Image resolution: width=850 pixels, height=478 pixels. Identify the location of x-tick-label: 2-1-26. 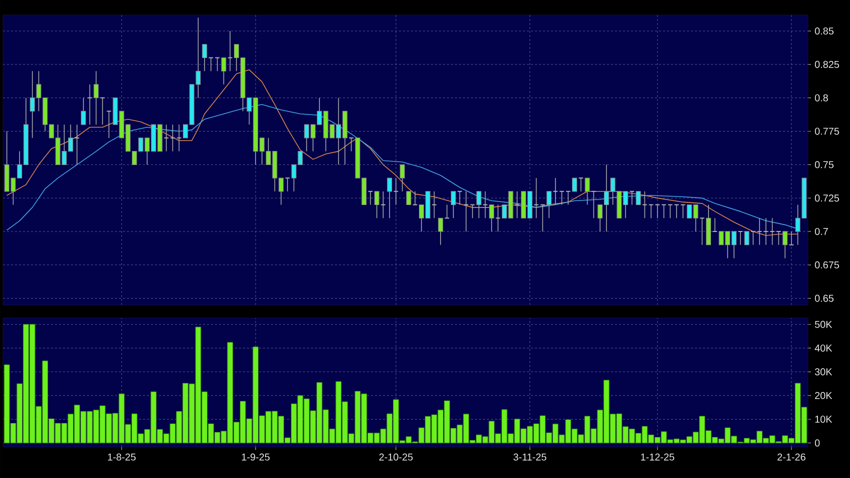
(792, 457).